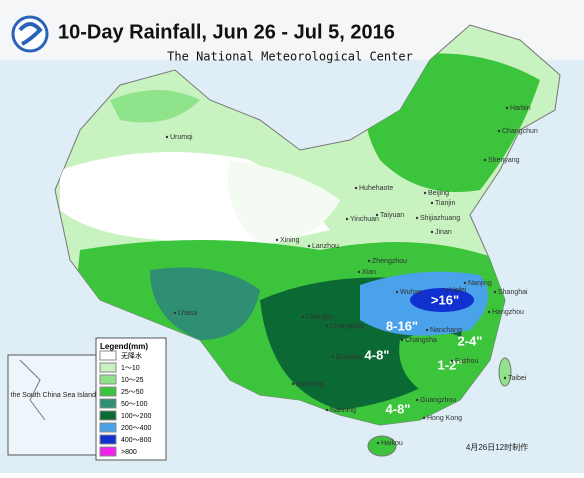  Describe the element at coordinates (132, 392) in the screenshot. I see `legend-label: 25～50` at that location.